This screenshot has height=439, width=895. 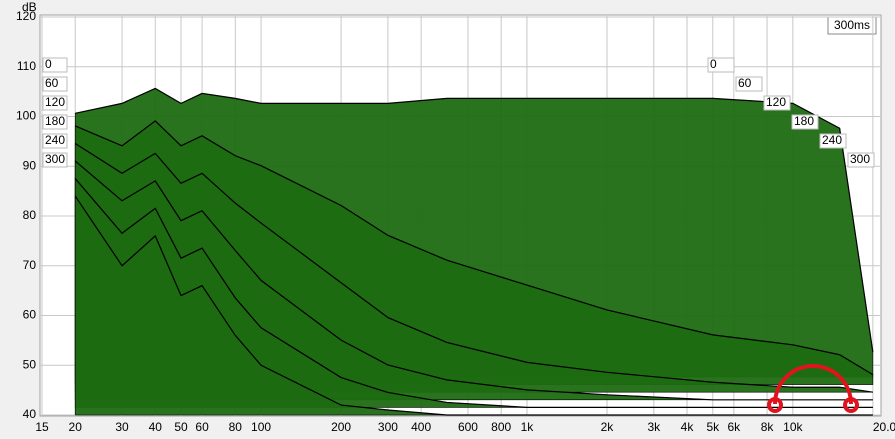 What do you see at coordinates (76, 427) in the screenshot?
I see `x-tick-label: 20` at bounding box center [76, 427].